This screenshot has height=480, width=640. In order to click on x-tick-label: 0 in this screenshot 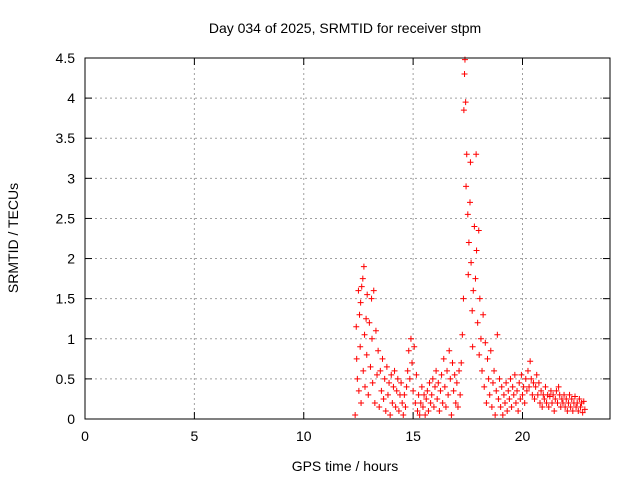, I will do `click(85, 436)`.